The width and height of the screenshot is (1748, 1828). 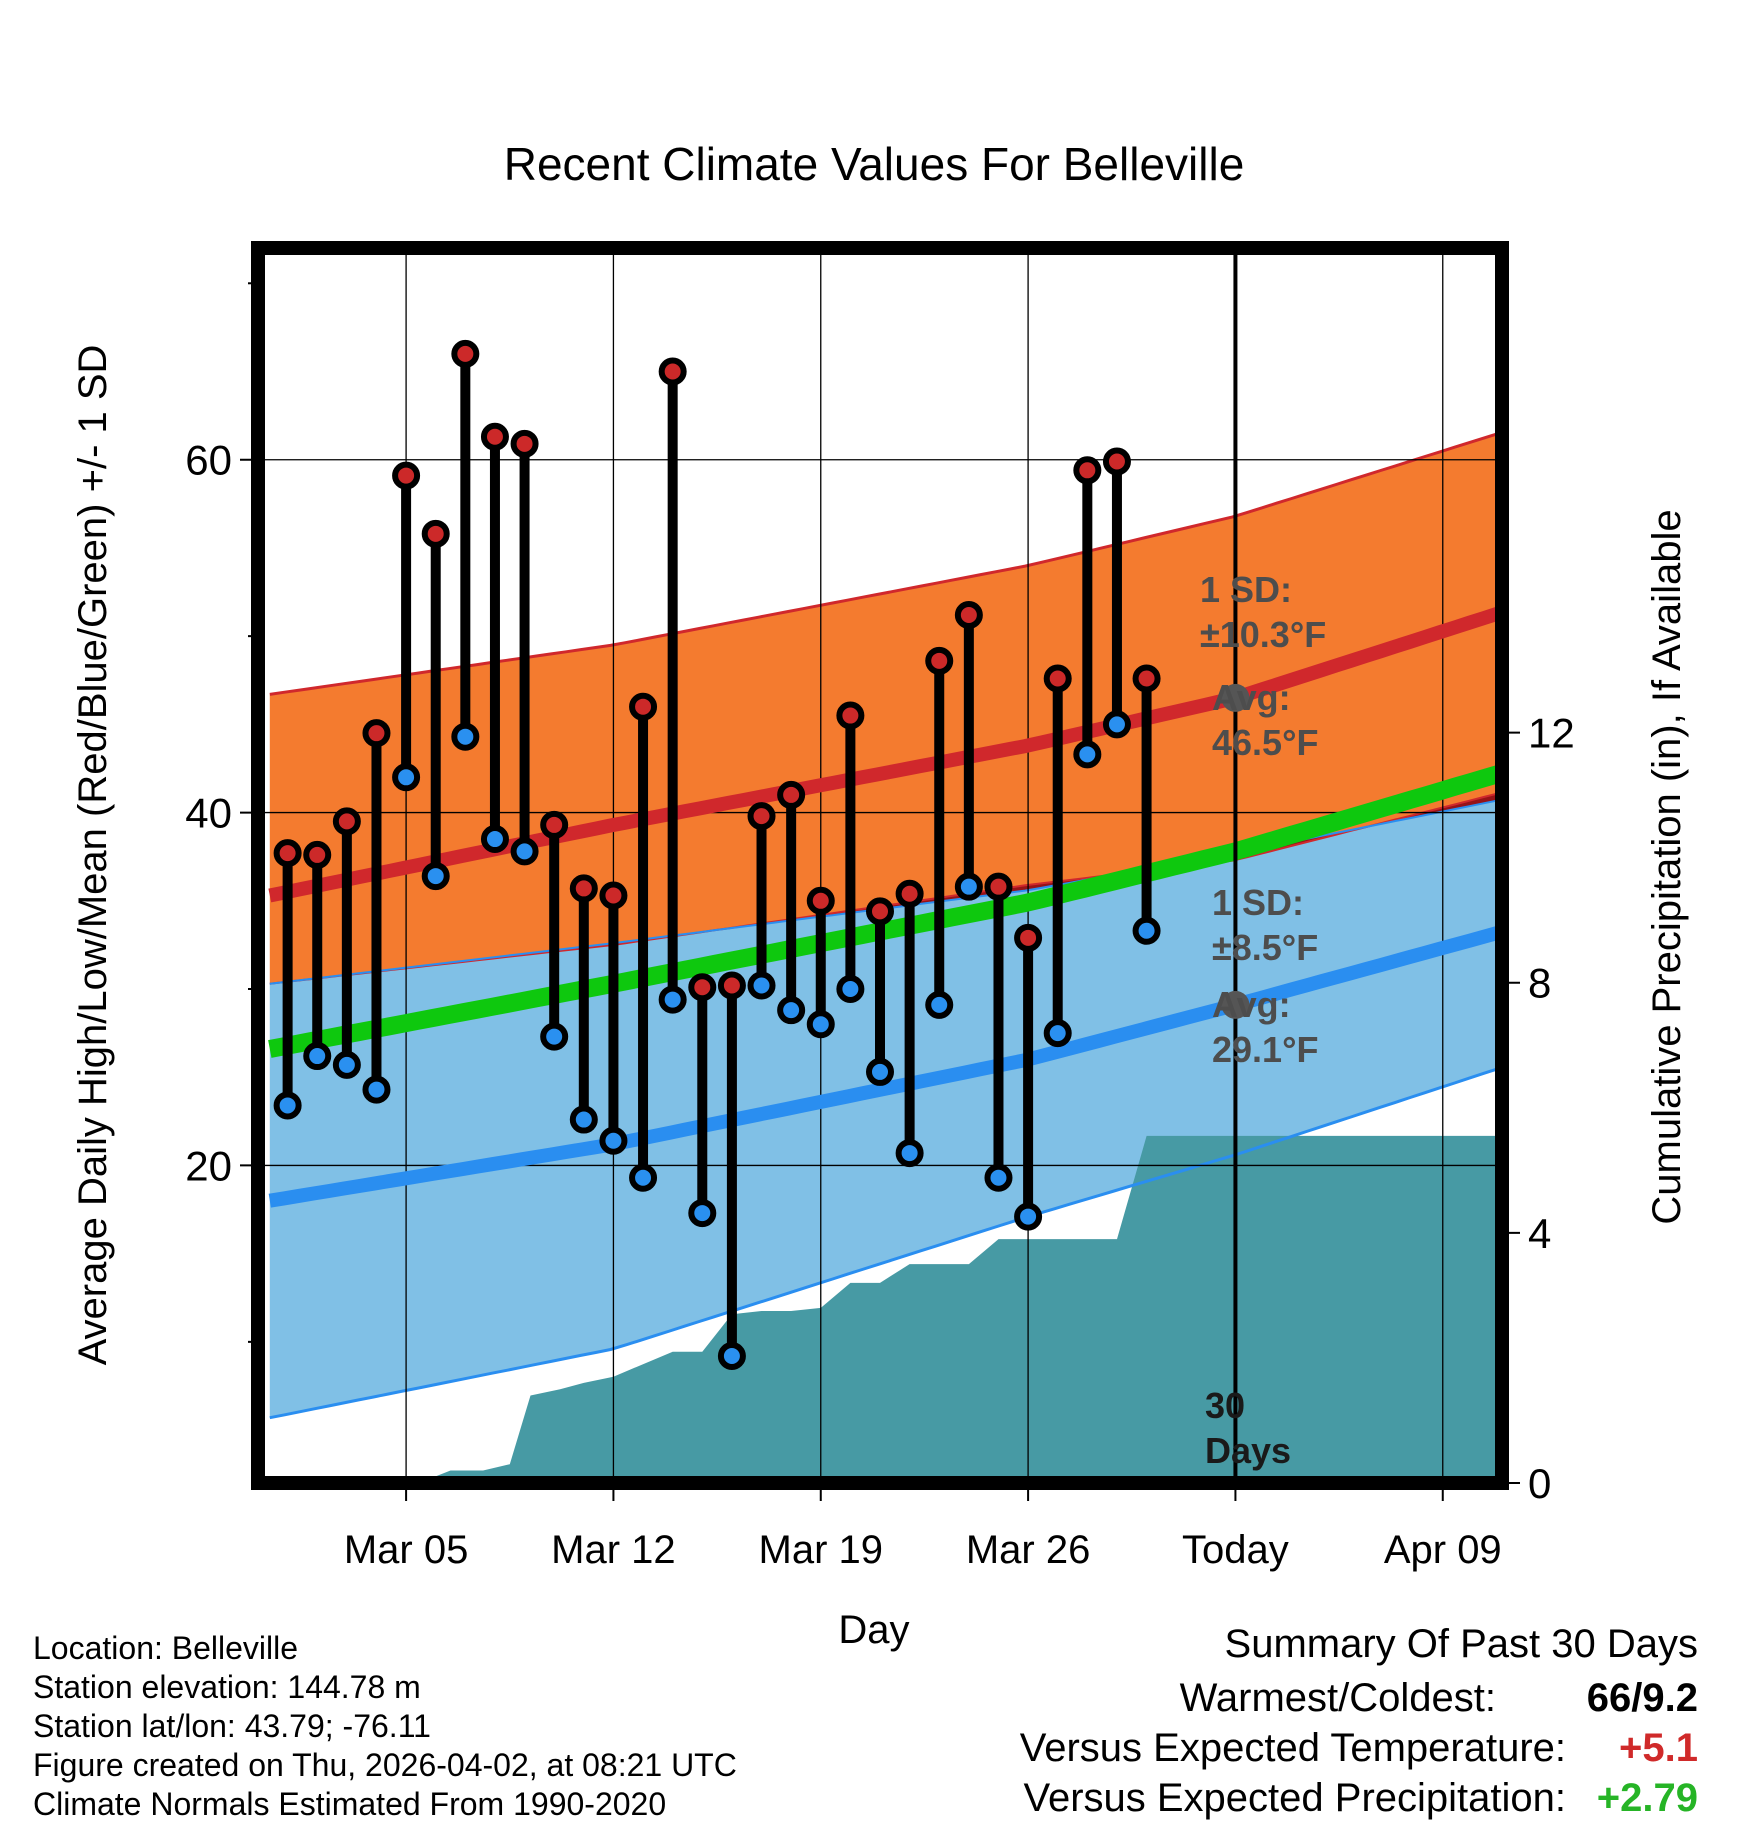 I want to click on summary-temp-label: Versus Expected Temperature:, so click(x=1292, y=1748).